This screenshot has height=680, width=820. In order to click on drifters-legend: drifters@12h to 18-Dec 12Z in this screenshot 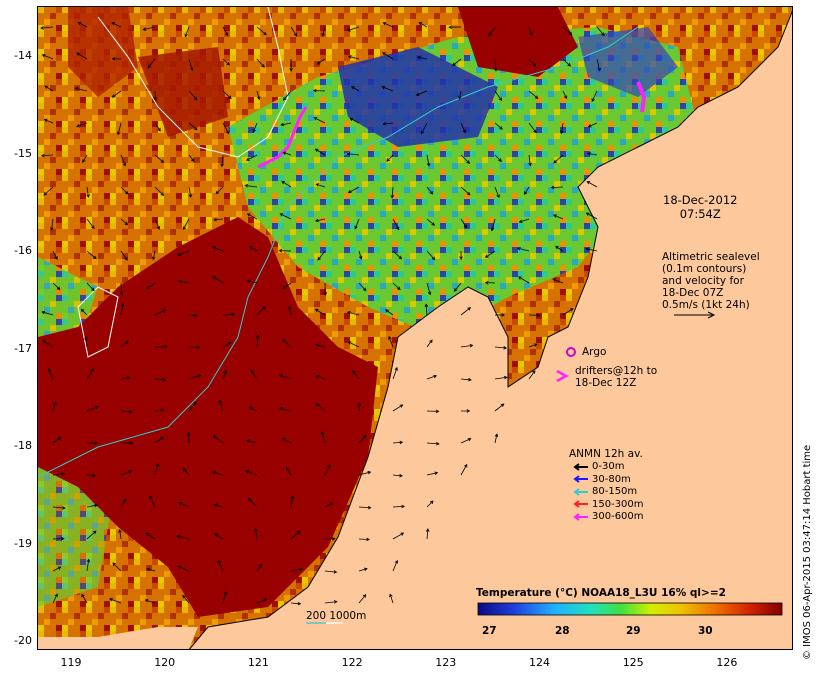, I will do `click(616, 377)`.